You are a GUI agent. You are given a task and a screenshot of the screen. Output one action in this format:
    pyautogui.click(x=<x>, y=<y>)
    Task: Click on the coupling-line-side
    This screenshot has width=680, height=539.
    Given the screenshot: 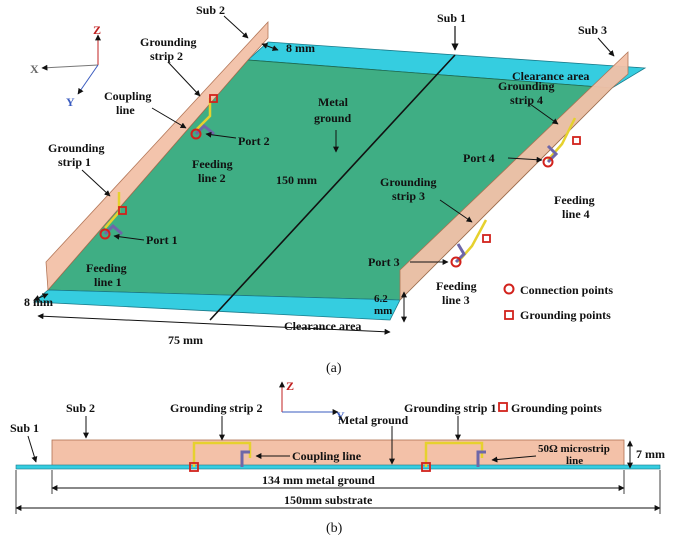 What is the action you would take?
    pyautogui.click(x=245, y=458)
    